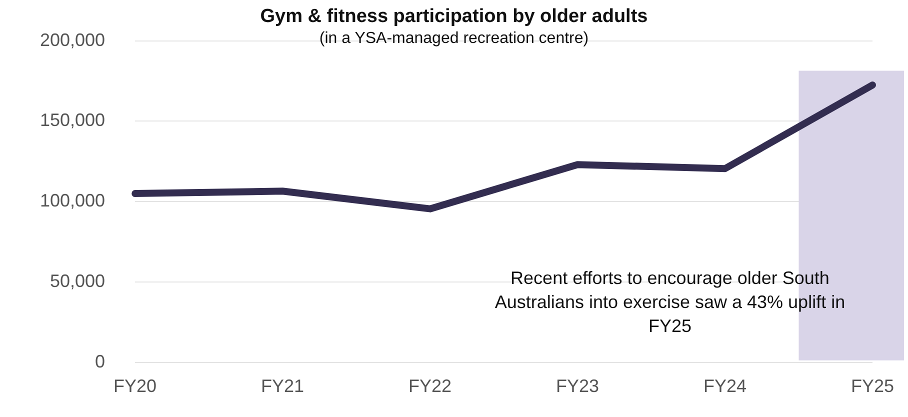 This screenshot has width=908, height=417. I want to click on x-tick-label: FY24, so click(725, 386).